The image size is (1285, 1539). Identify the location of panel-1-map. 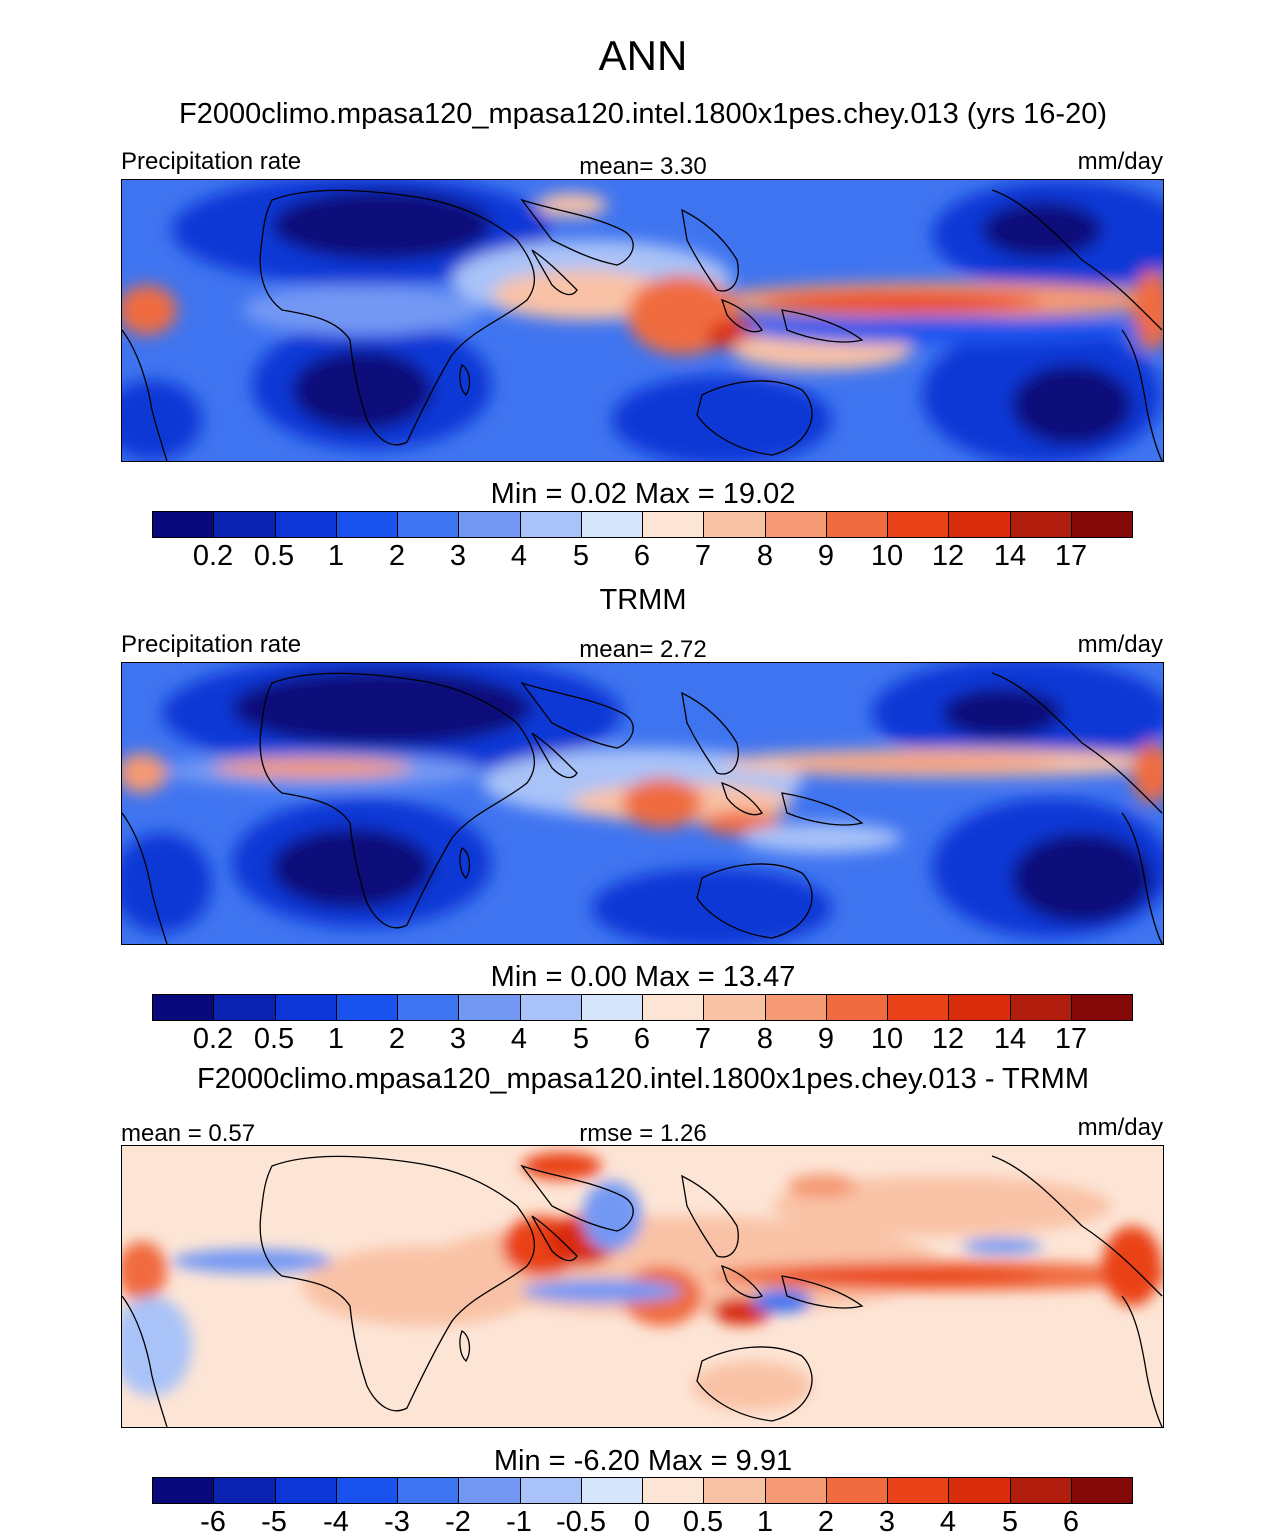
(642, 320).